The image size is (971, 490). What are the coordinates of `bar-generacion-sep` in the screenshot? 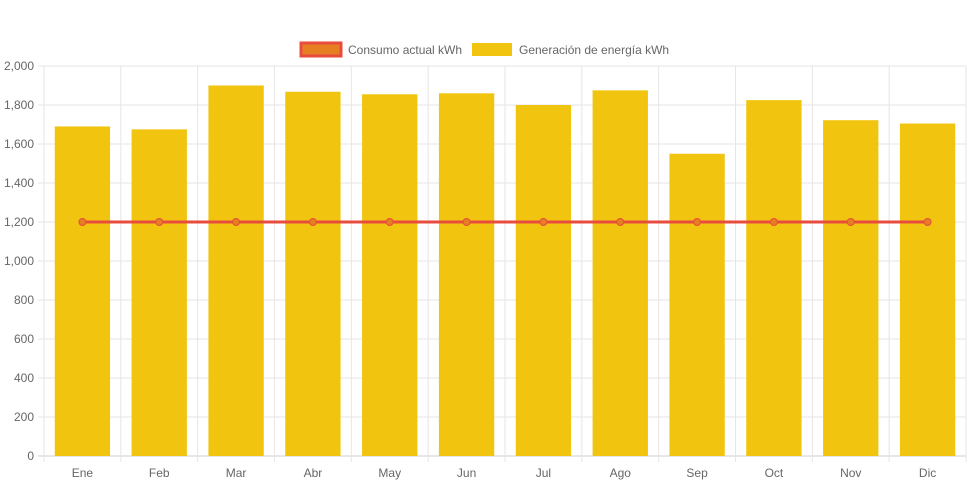 It's located at (697, 304).